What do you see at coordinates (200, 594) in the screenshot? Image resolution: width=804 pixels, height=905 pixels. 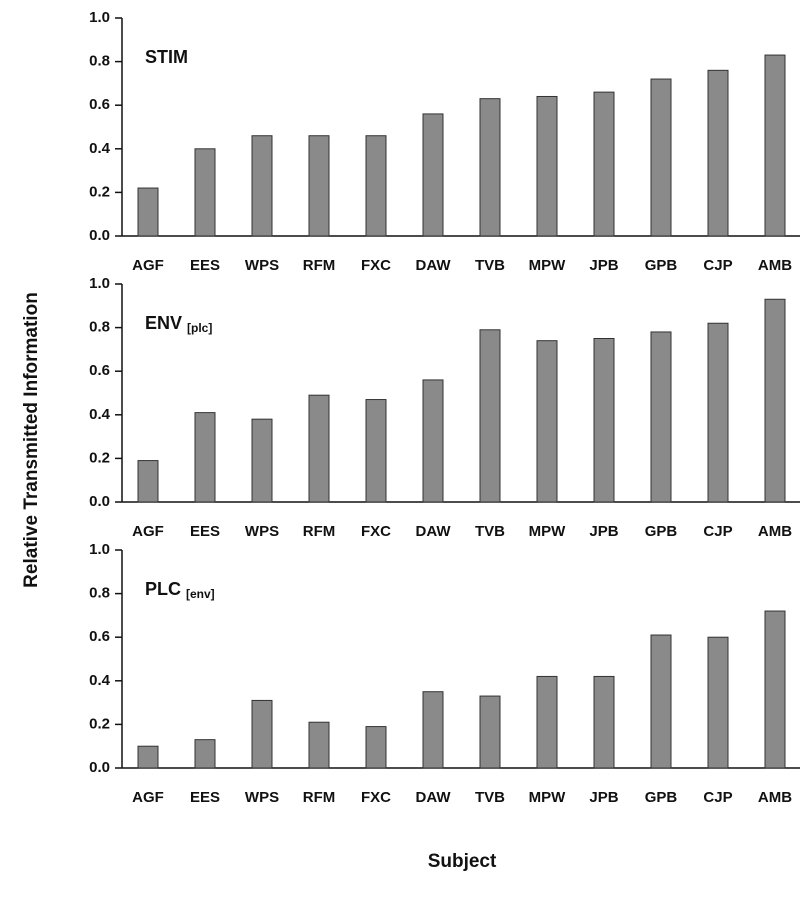 I see `panel-title-sub: [env]` at bounding box center [200, 594].